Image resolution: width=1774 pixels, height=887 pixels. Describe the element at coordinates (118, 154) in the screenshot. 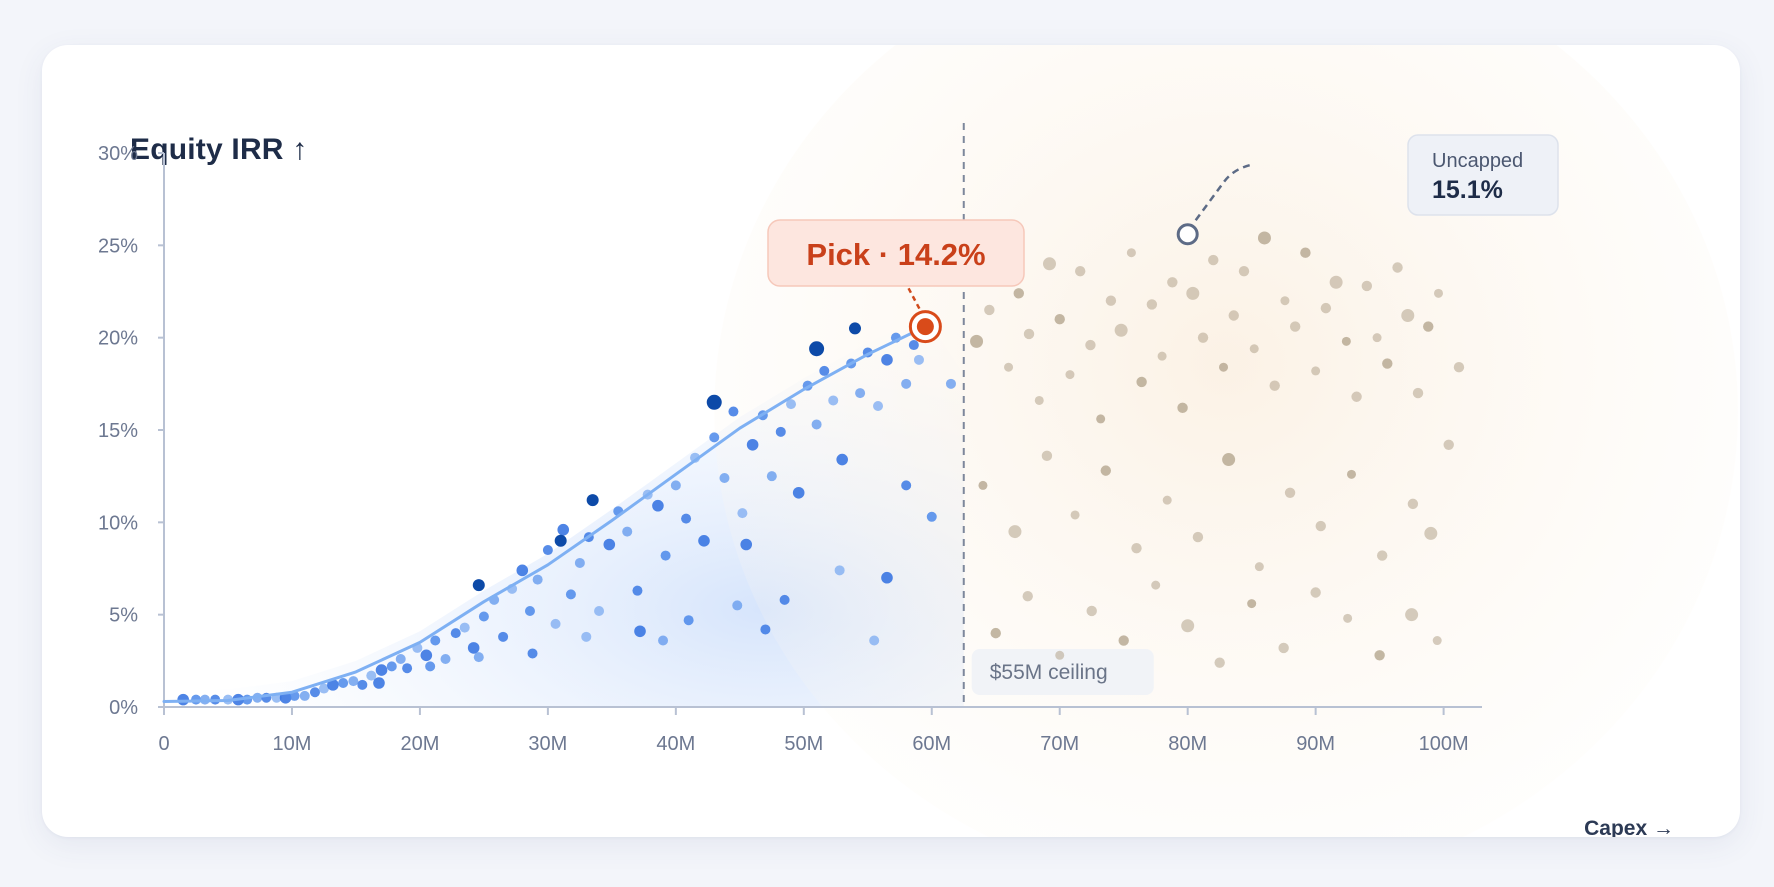

I see `y-tick-label: 30%` at that location.